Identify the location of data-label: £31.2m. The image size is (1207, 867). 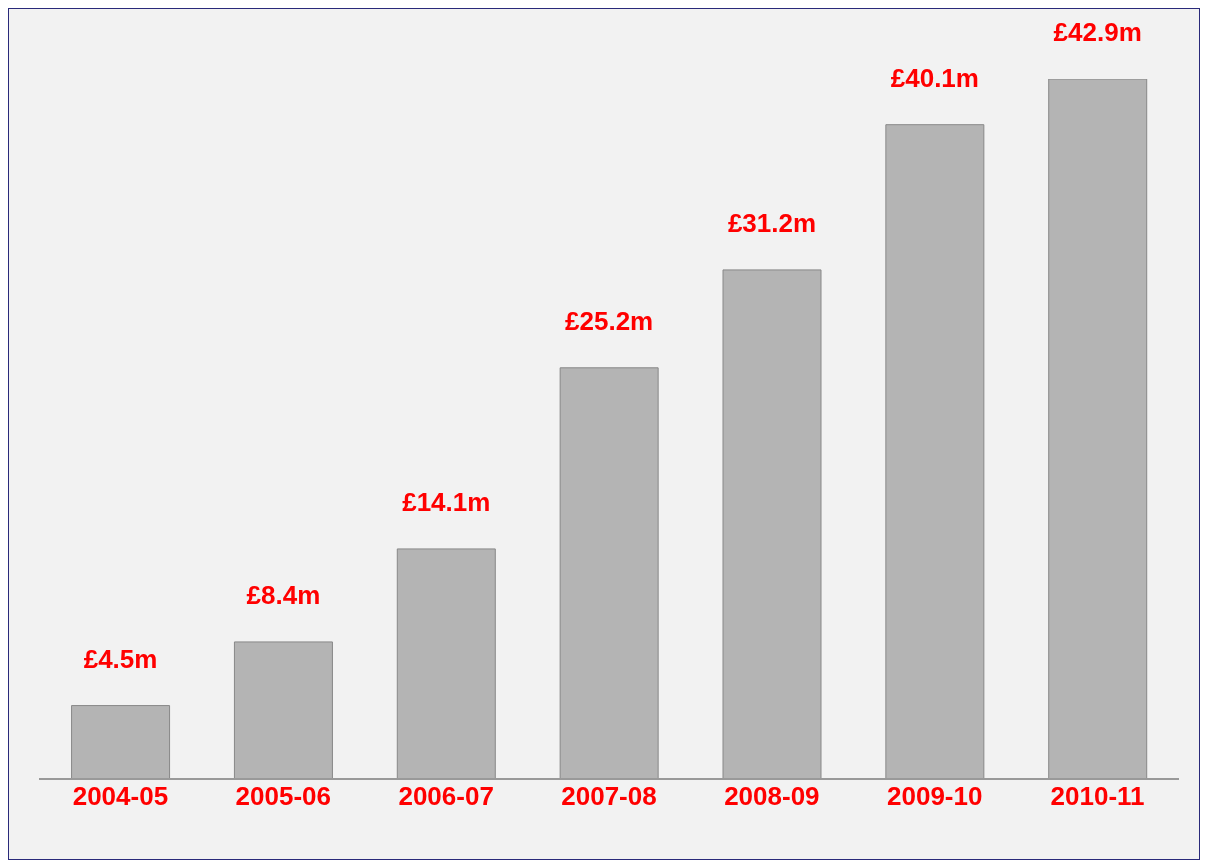
(772, 222).